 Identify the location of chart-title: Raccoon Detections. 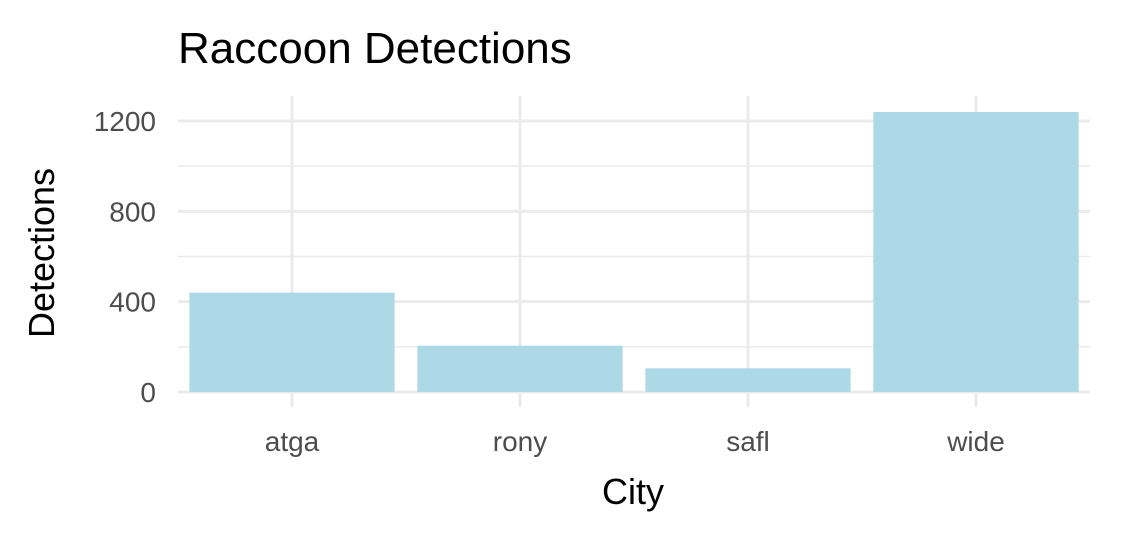
(375, 48).